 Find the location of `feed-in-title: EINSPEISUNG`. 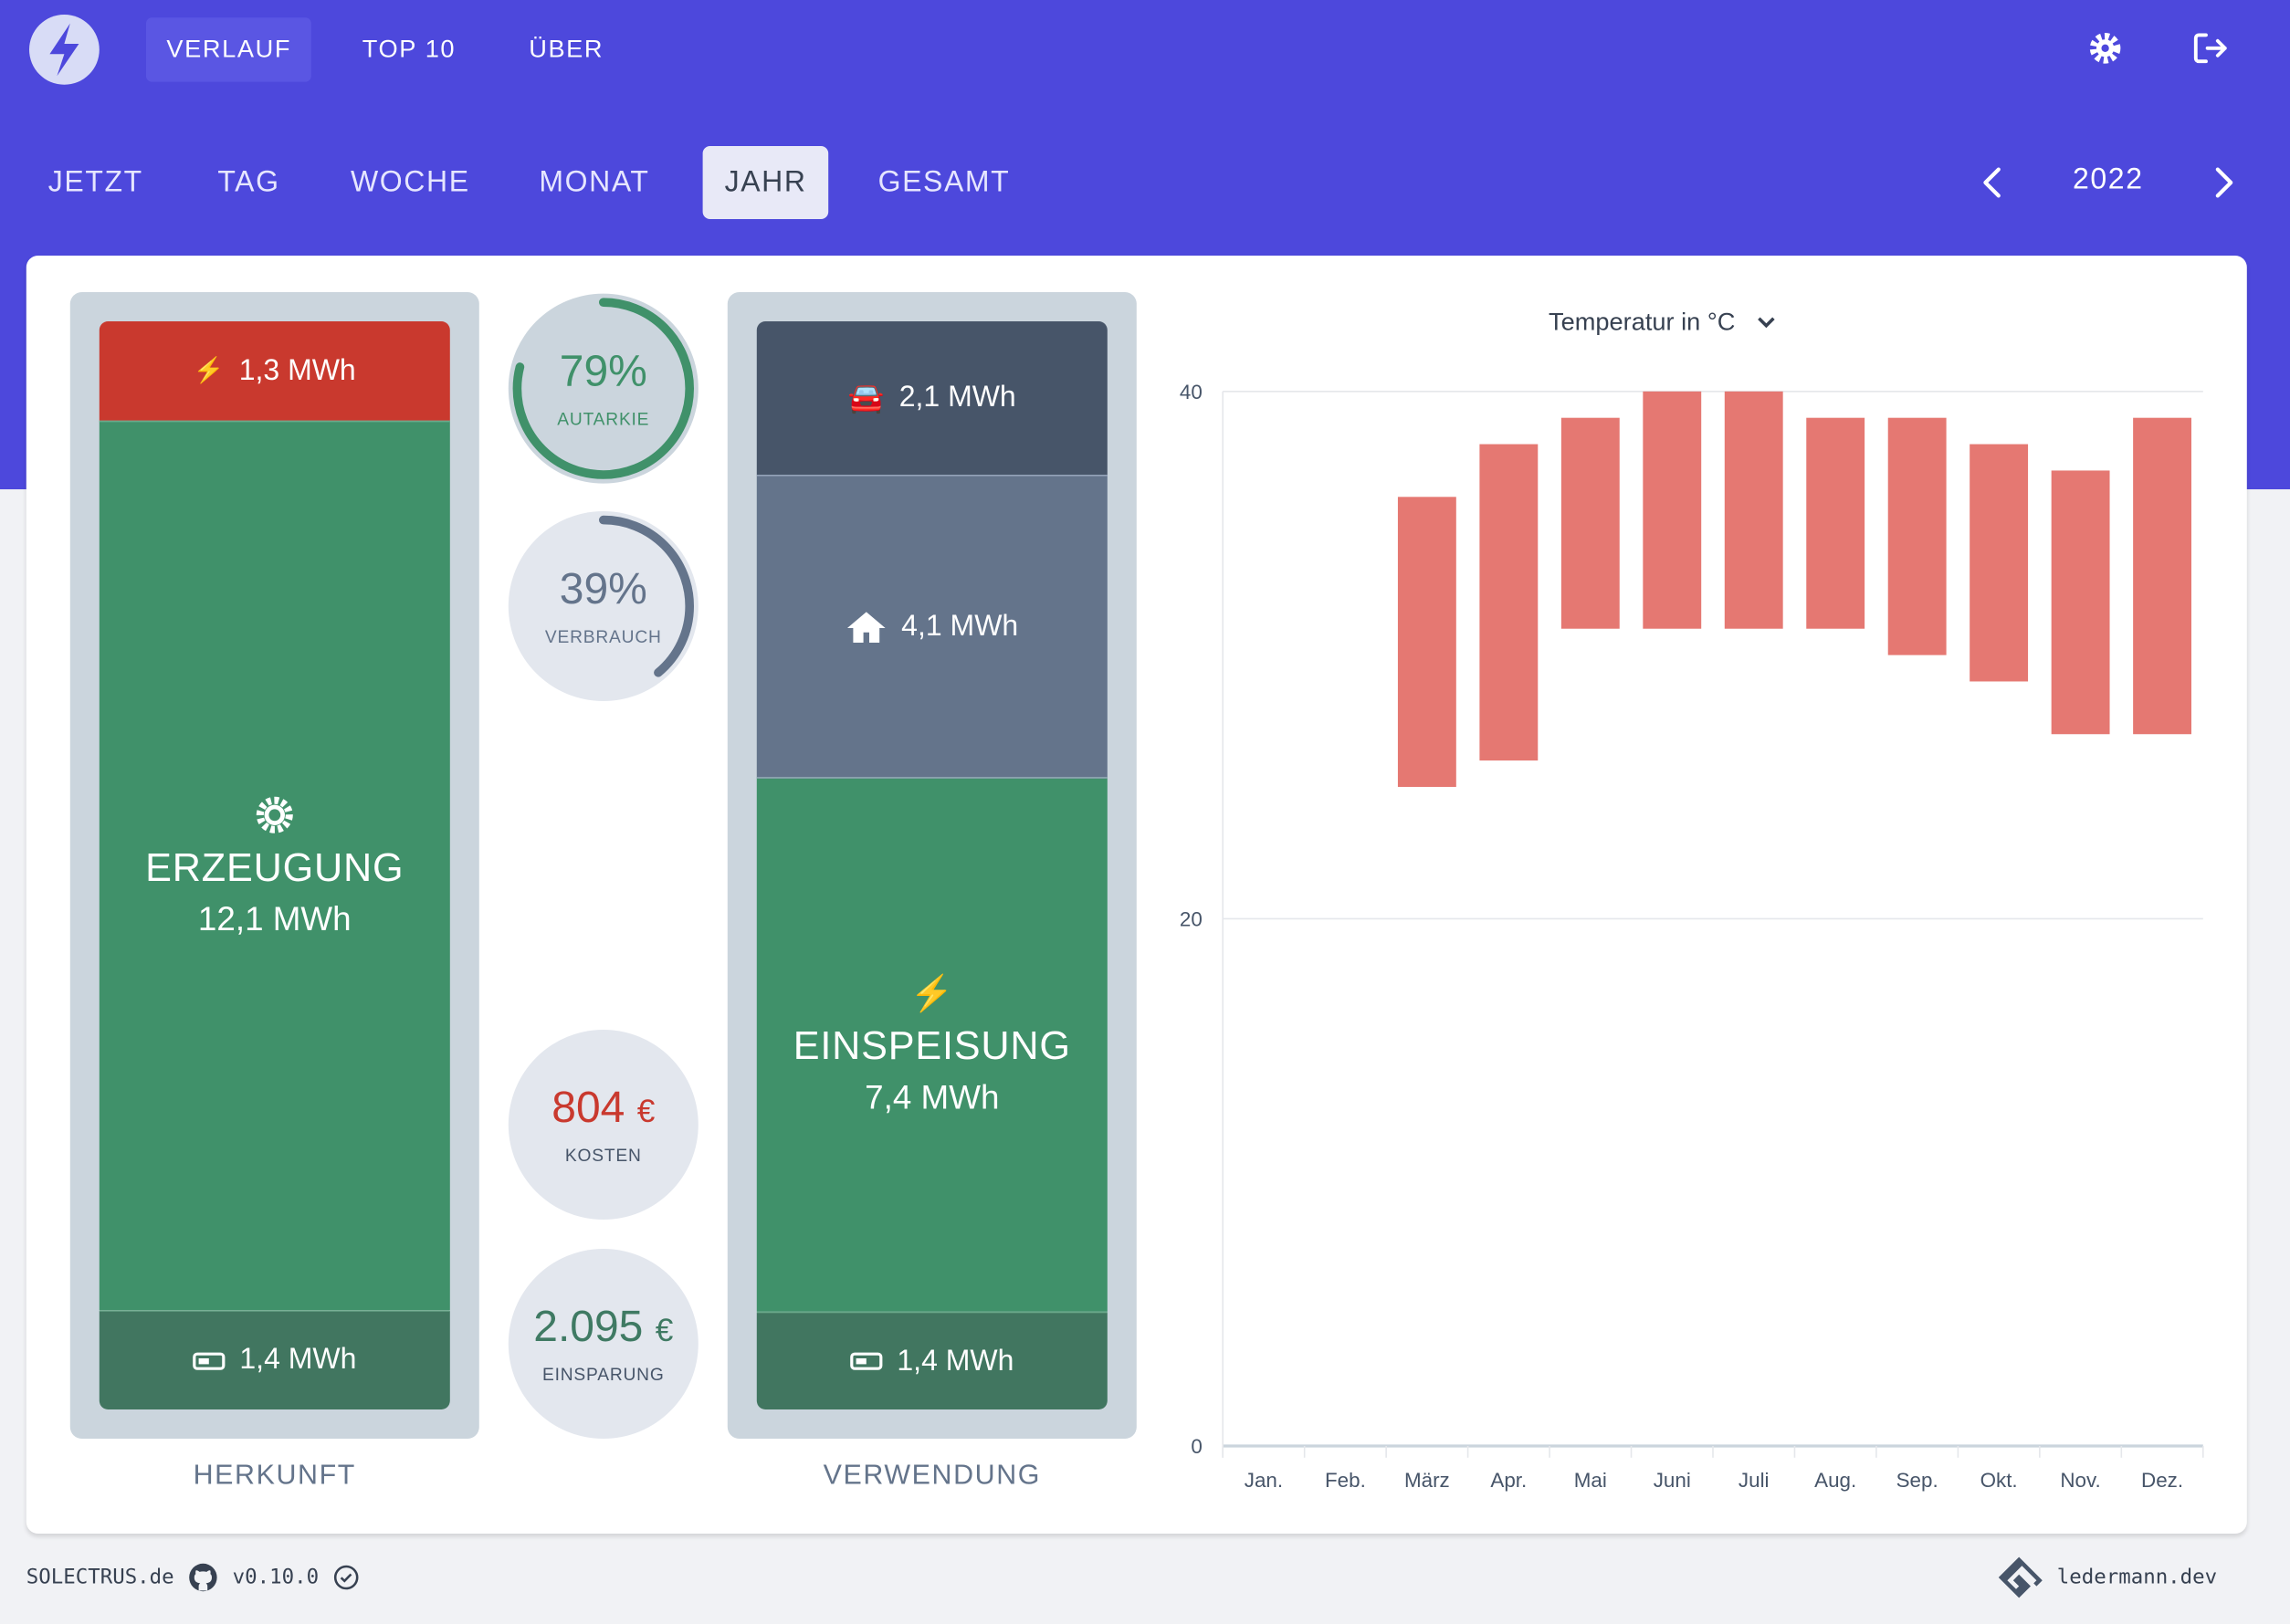

feed-in-title: EINSPEISUNG is located at coordinates (932, 1045).